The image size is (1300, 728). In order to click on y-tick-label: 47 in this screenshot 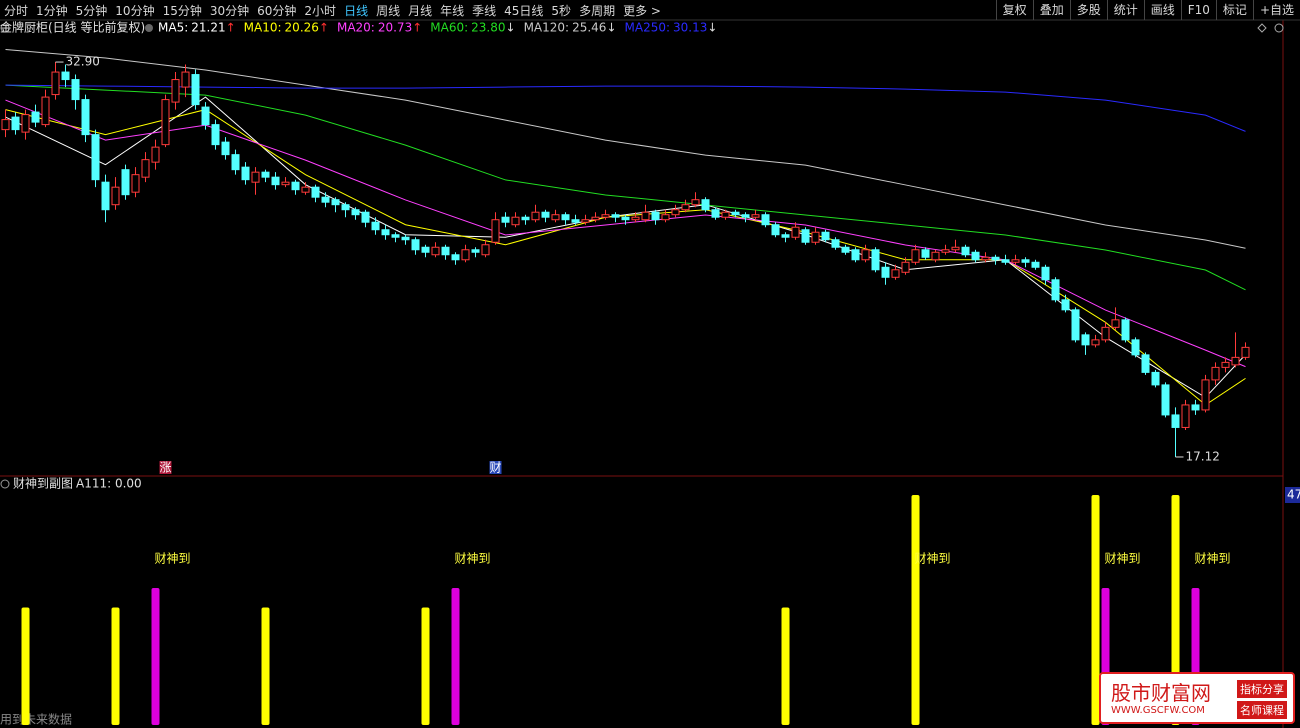, I will do `click(1293, 495)`.